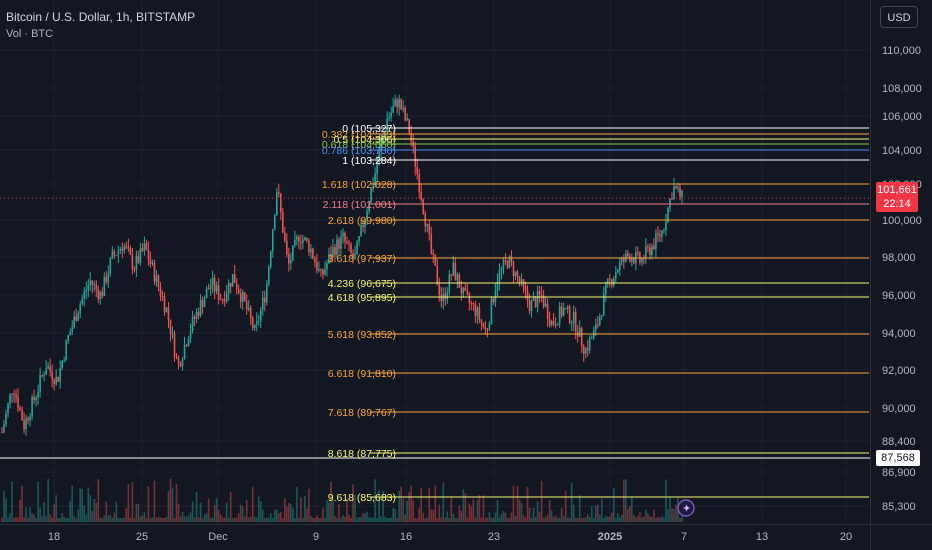 This screenshot has width=932, height=550. What do you see at coordinates (686, 508) in the screenshot?
I see `replay-icon` at bounding box center [686, 508].